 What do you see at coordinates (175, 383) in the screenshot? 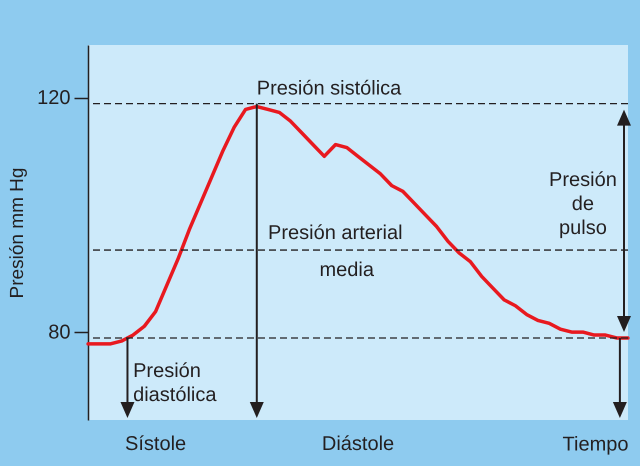
I see `ref-line-label: Presión diastólica` at bounding box center [175, 383].